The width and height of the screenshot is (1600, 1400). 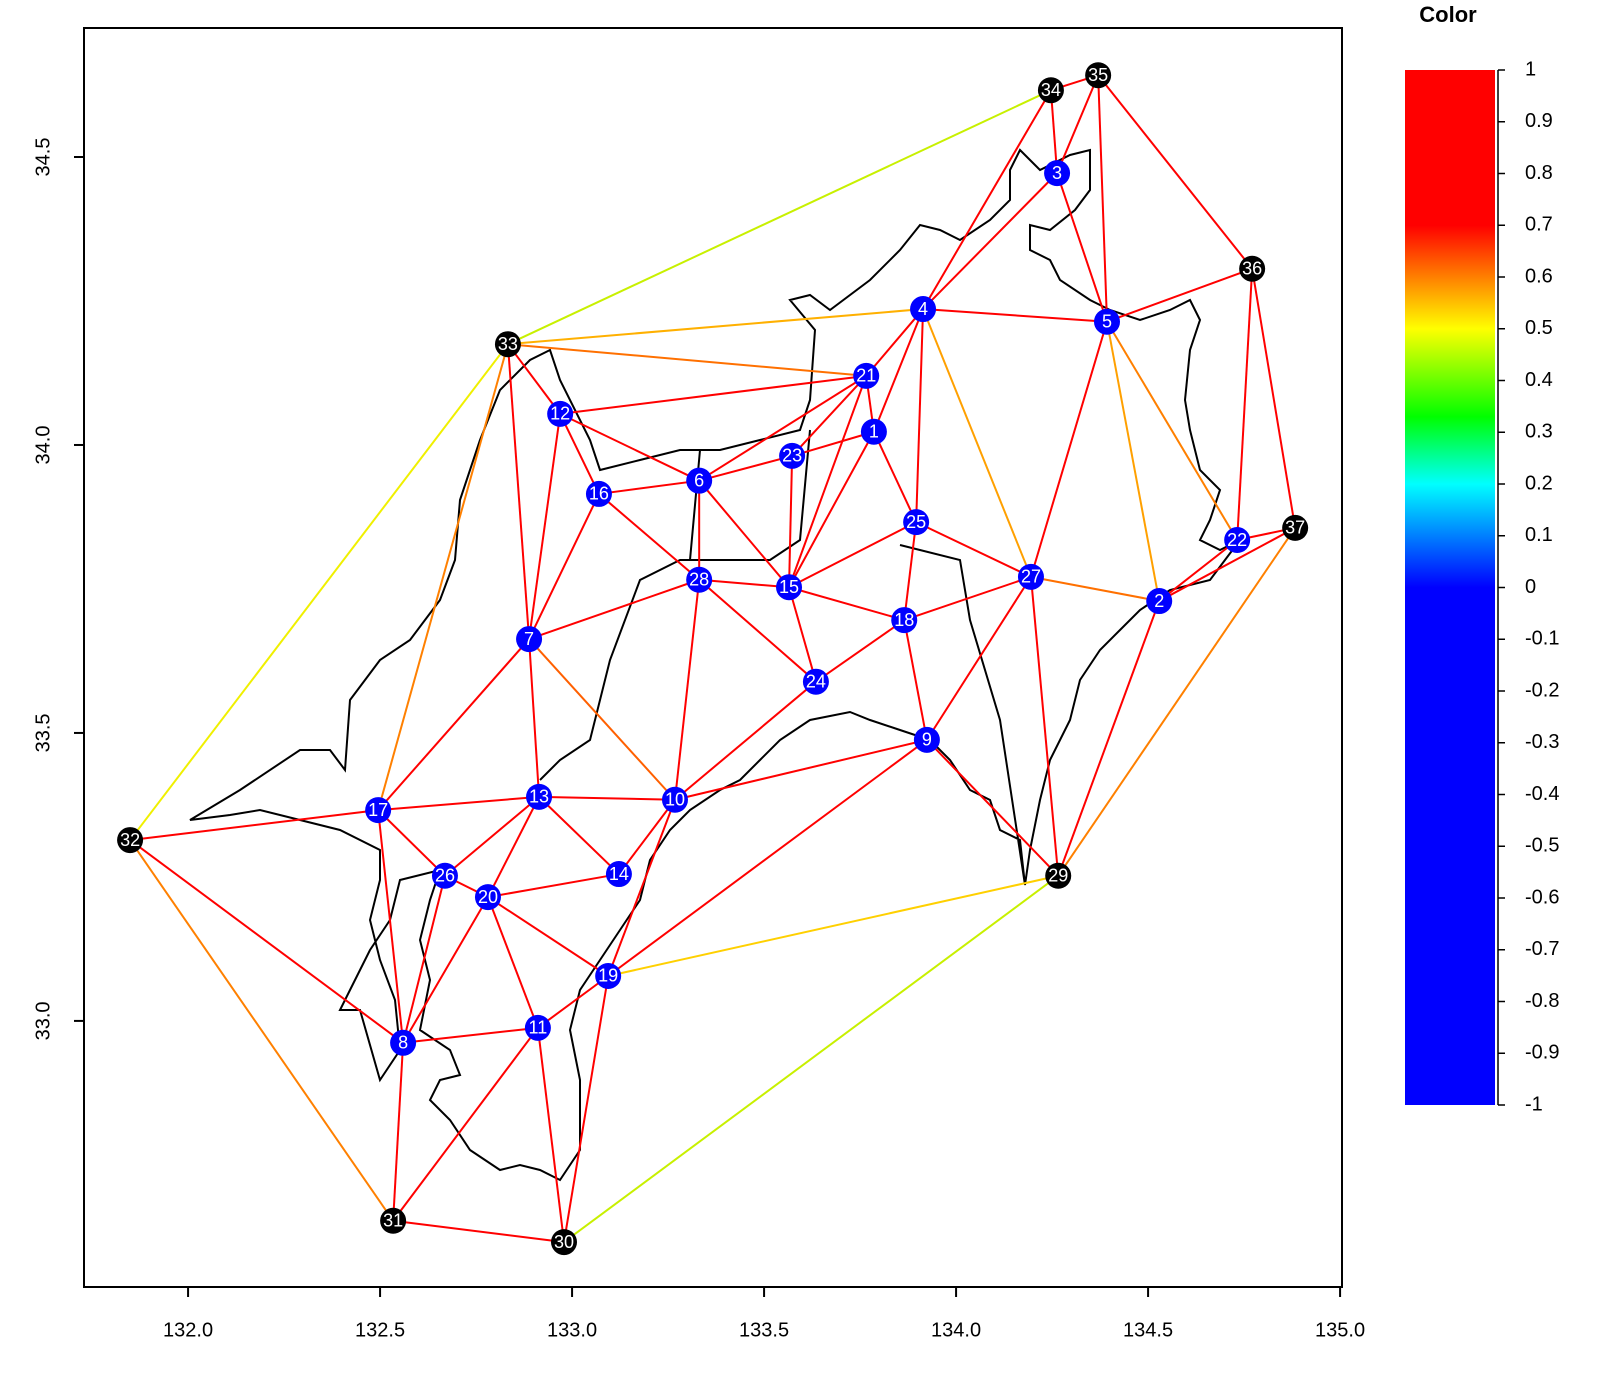 I want to click on colorbar-tick-label: 0.5, so click(x=1539, y=328).